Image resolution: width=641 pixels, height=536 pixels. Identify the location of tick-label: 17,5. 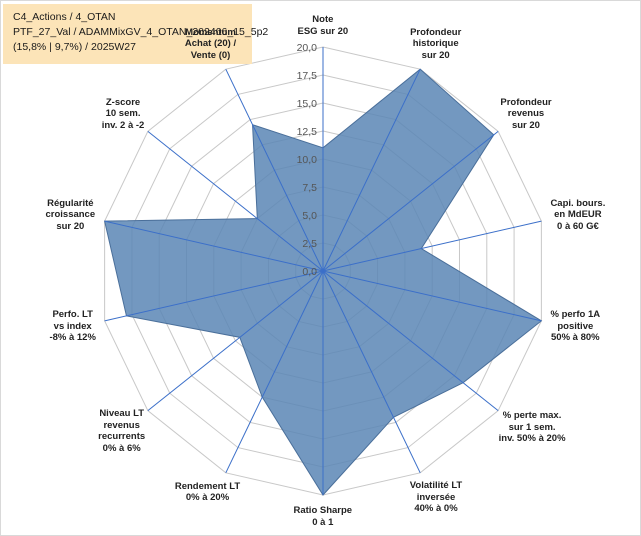
(307, 76).